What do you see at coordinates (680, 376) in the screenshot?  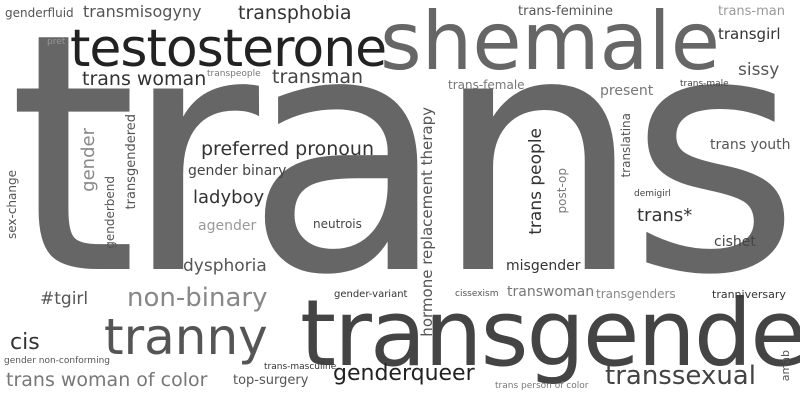 I see `word-transsexual: transsexual` at bounding box center [680, 376].